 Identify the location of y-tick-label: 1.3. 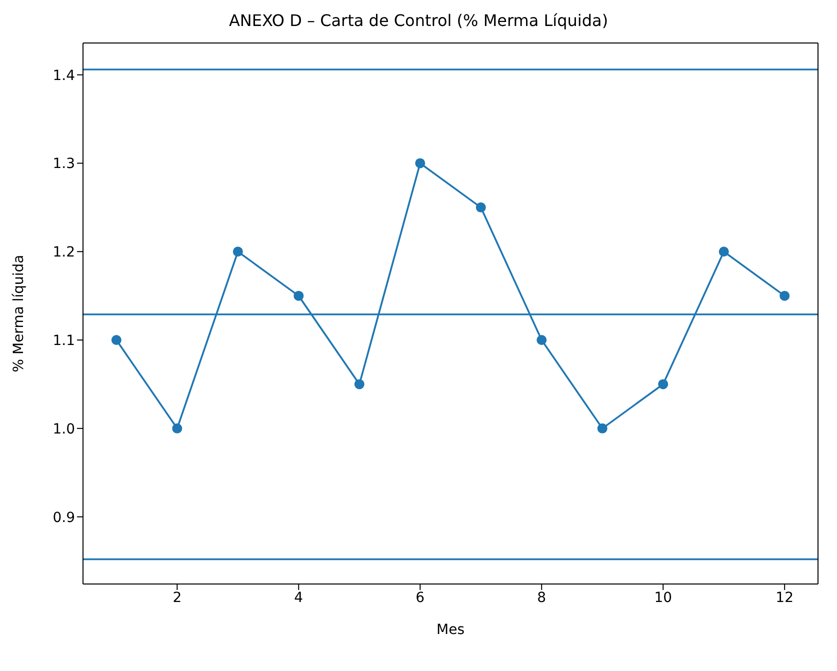
(63, 164).